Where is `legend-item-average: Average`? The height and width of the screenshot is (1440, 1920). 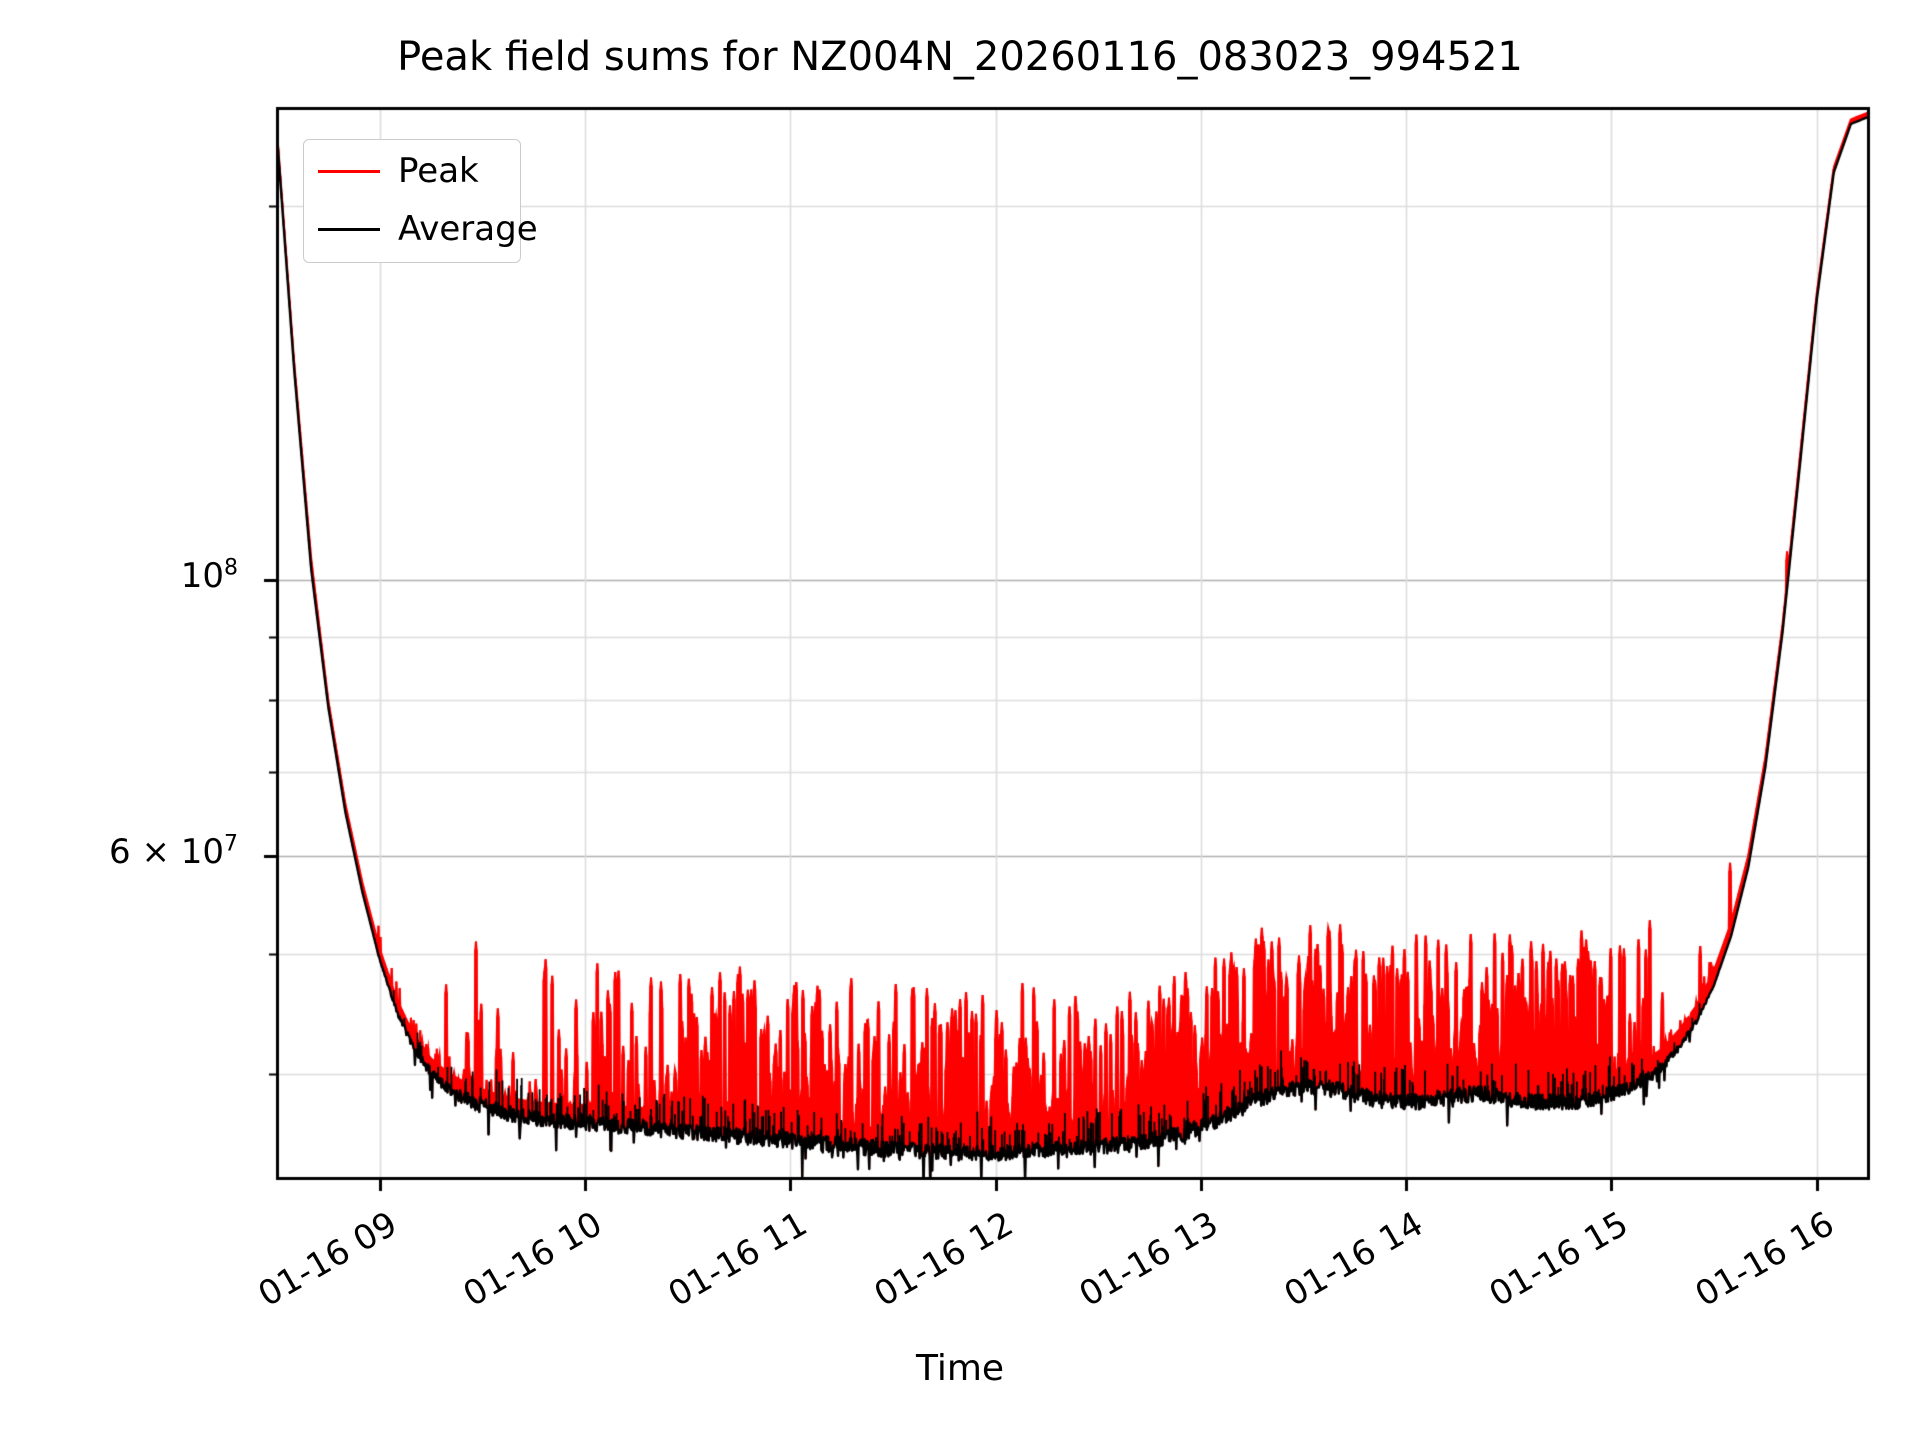
legend-item-average: Average is located at coordinates (421, 229).